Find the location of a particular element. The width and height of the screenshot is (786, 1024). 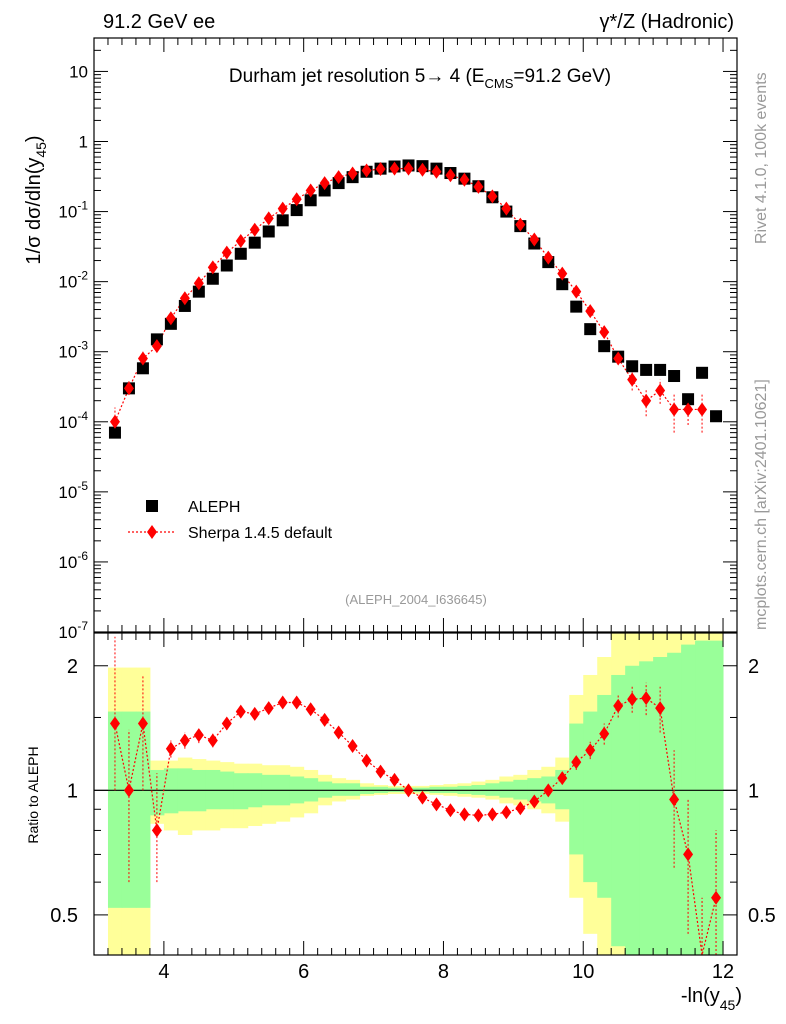

ratio-x-tick-label: 6 is located at coordinates (303, 972).